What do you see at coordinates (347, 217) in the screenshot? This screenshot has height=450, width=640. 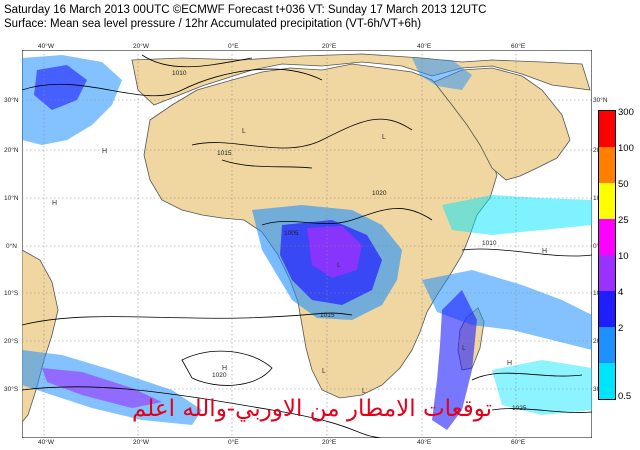 I see `isobar-equator` at bounding box center [347, 217].